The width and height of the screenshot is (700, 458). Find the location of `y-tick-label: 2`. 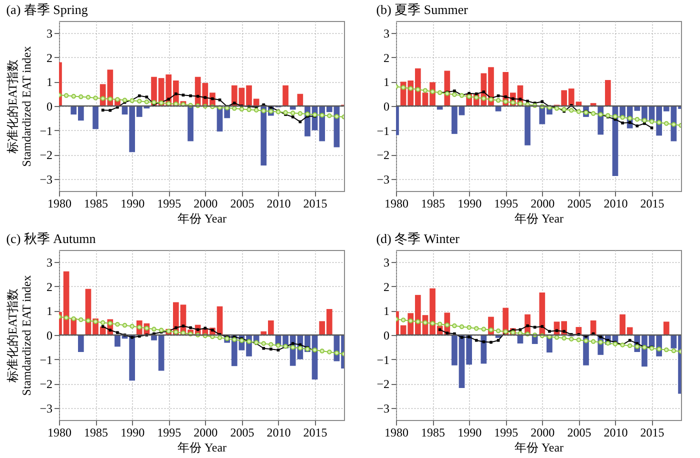

y-tick-label: 2 is located at coordinates (387, 287).